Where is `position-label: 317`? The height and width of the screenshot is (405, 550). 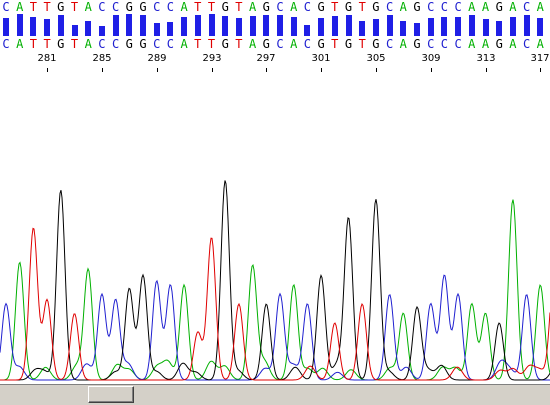
position-label: 317 is located at coordinates (540, 58).